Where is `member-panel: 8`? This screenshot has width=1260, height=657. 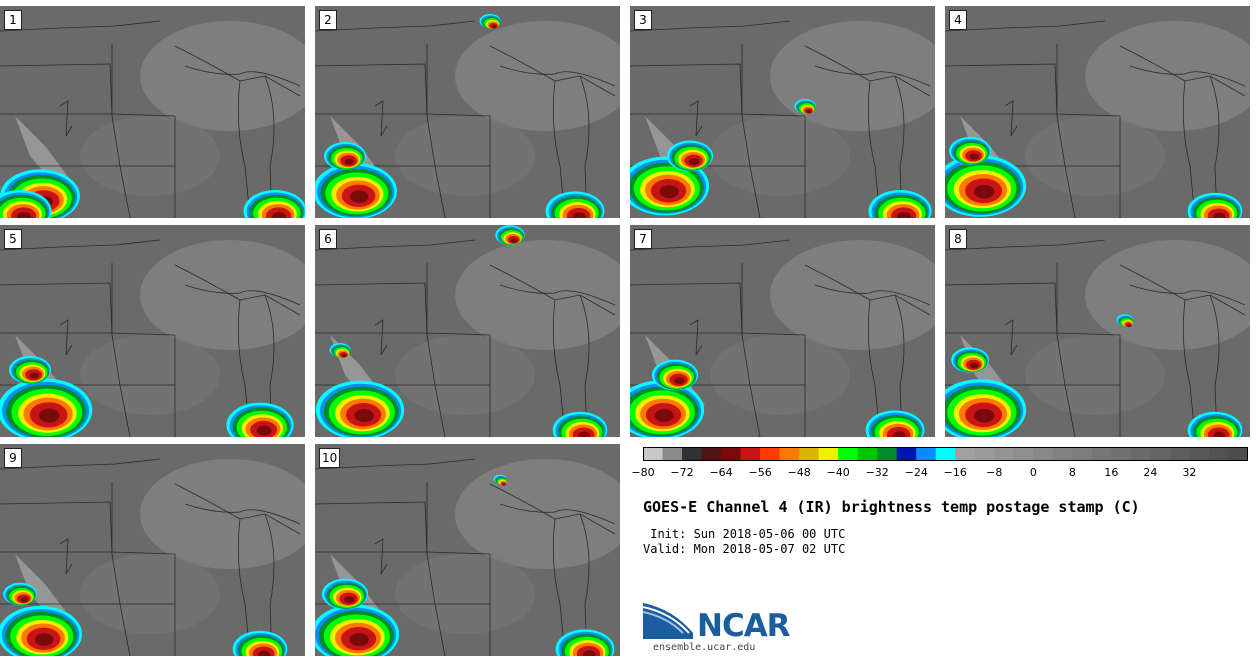 member-panel: 8 is located at coordinates (1097, 331).